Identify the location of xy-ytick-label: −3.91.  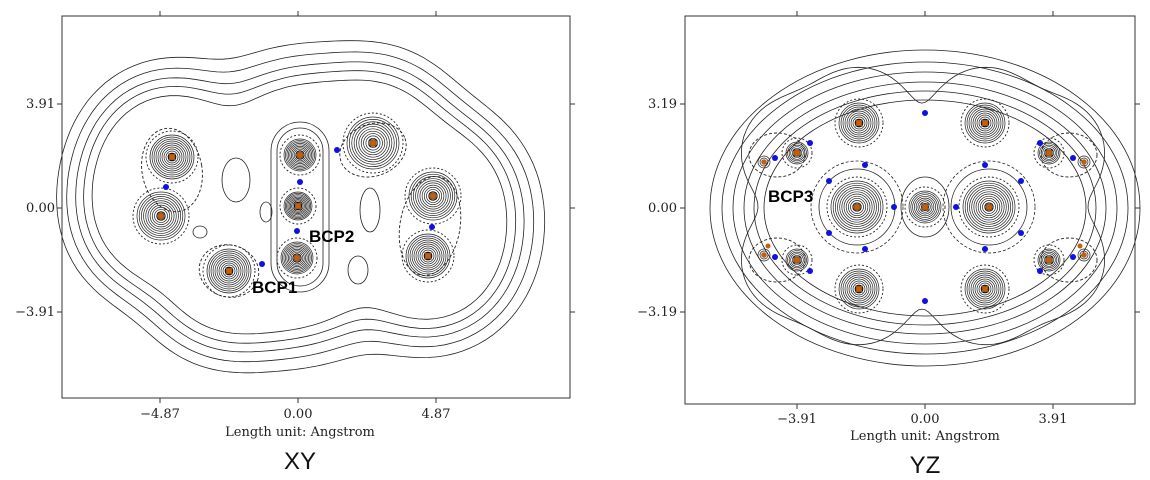
(35, 312).